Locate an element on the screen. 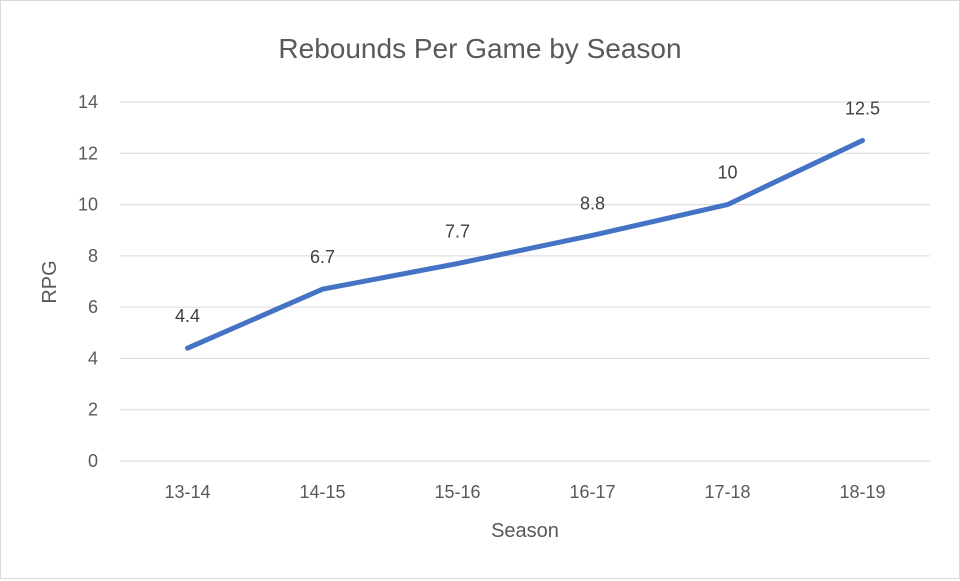 The height and width of the screenshot is (581, 960). y-tick-label: 6 is located at coordinates (93, 307).